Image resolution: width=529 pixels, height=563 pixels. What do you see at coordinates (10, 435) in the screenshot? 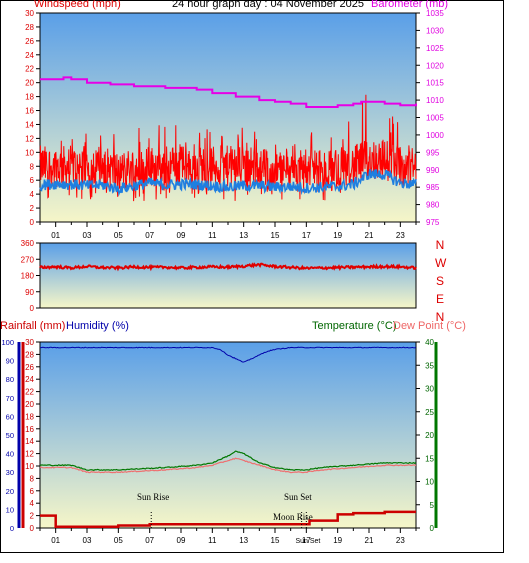
I see `humidity-tick-label: 50` at bounding box center [10, 435].